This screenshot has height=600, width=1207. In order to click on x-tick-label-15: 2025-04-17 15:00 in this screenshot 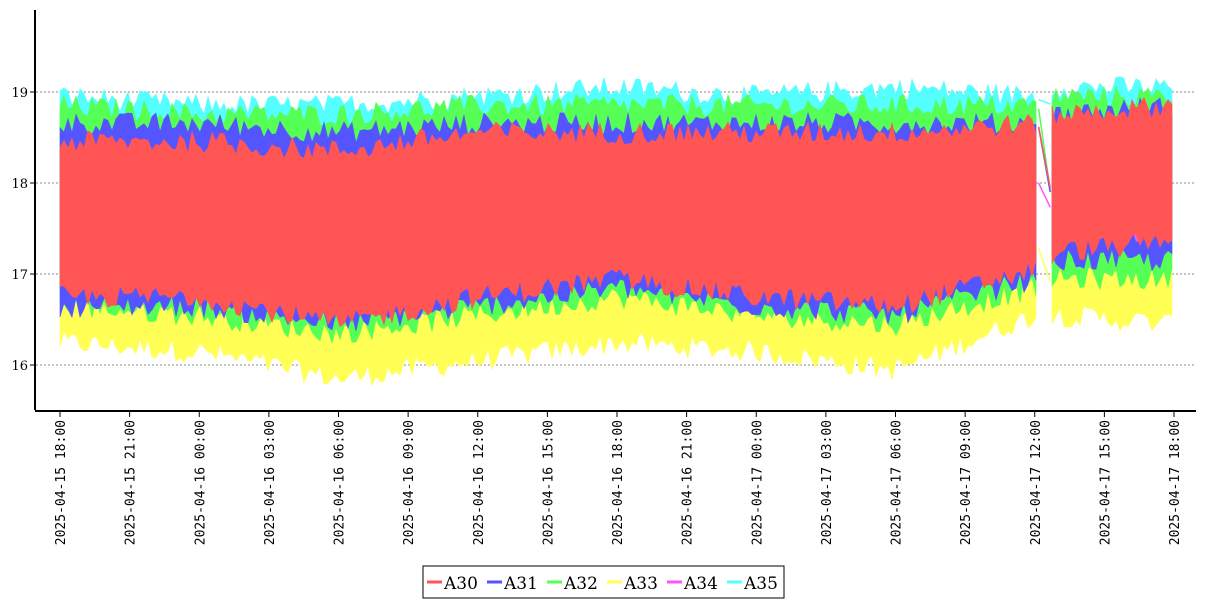, I will do `click(1105, 482)`.